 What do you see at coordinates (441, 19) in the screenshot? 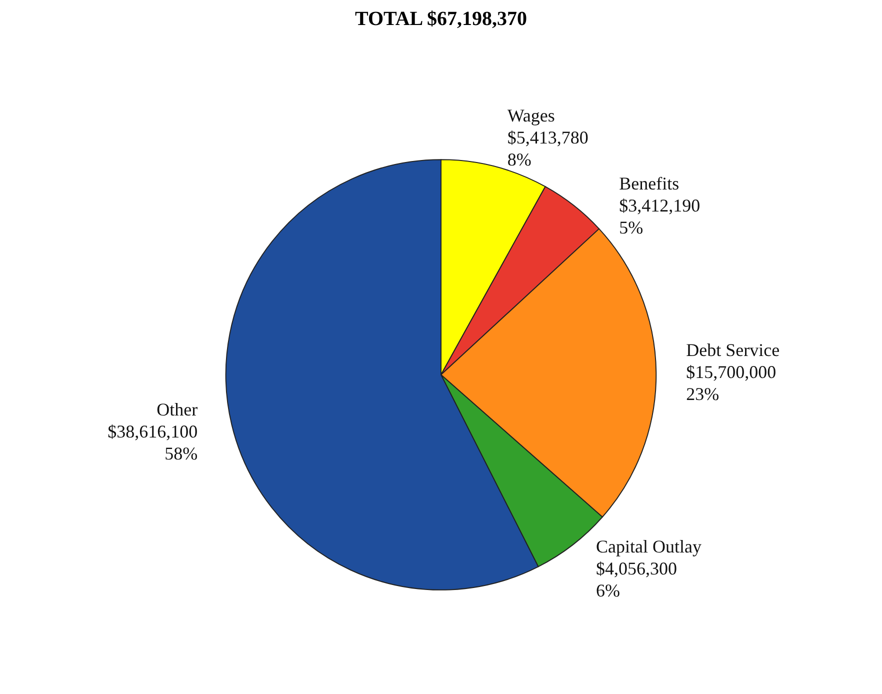
I see `chart-title: TOTAL $67,198,370` at bounding box center [441, 19].